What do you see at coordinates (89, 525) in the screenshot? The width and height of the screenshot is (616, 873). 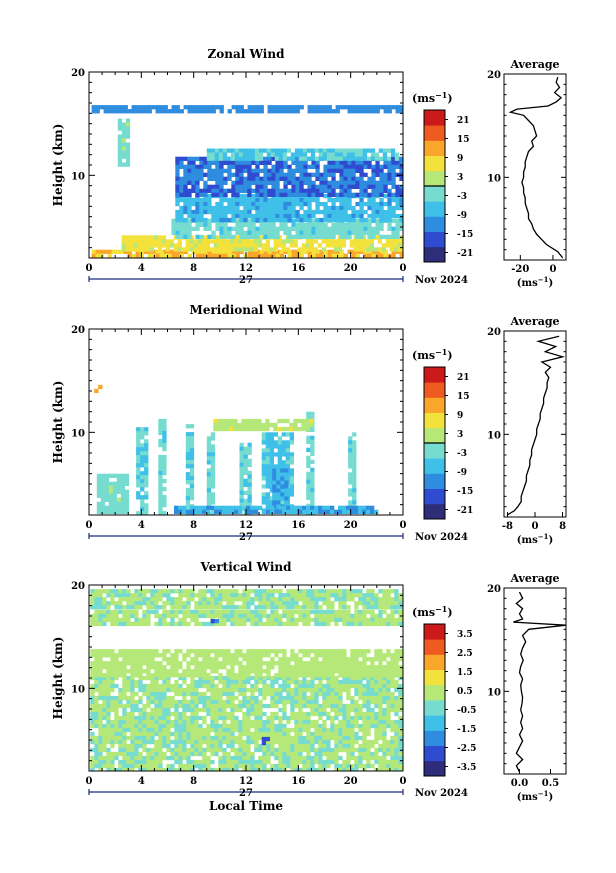 I see `x-tick-label: 0` at bounding box center [89, 525].